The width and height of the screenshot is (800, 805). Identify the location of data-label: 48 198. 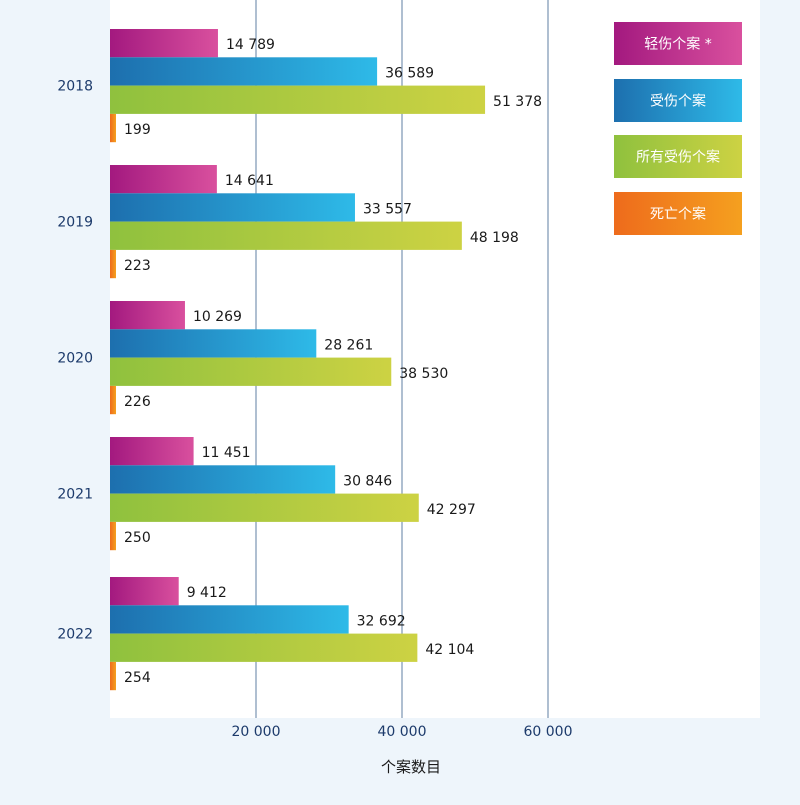
(494, 238).